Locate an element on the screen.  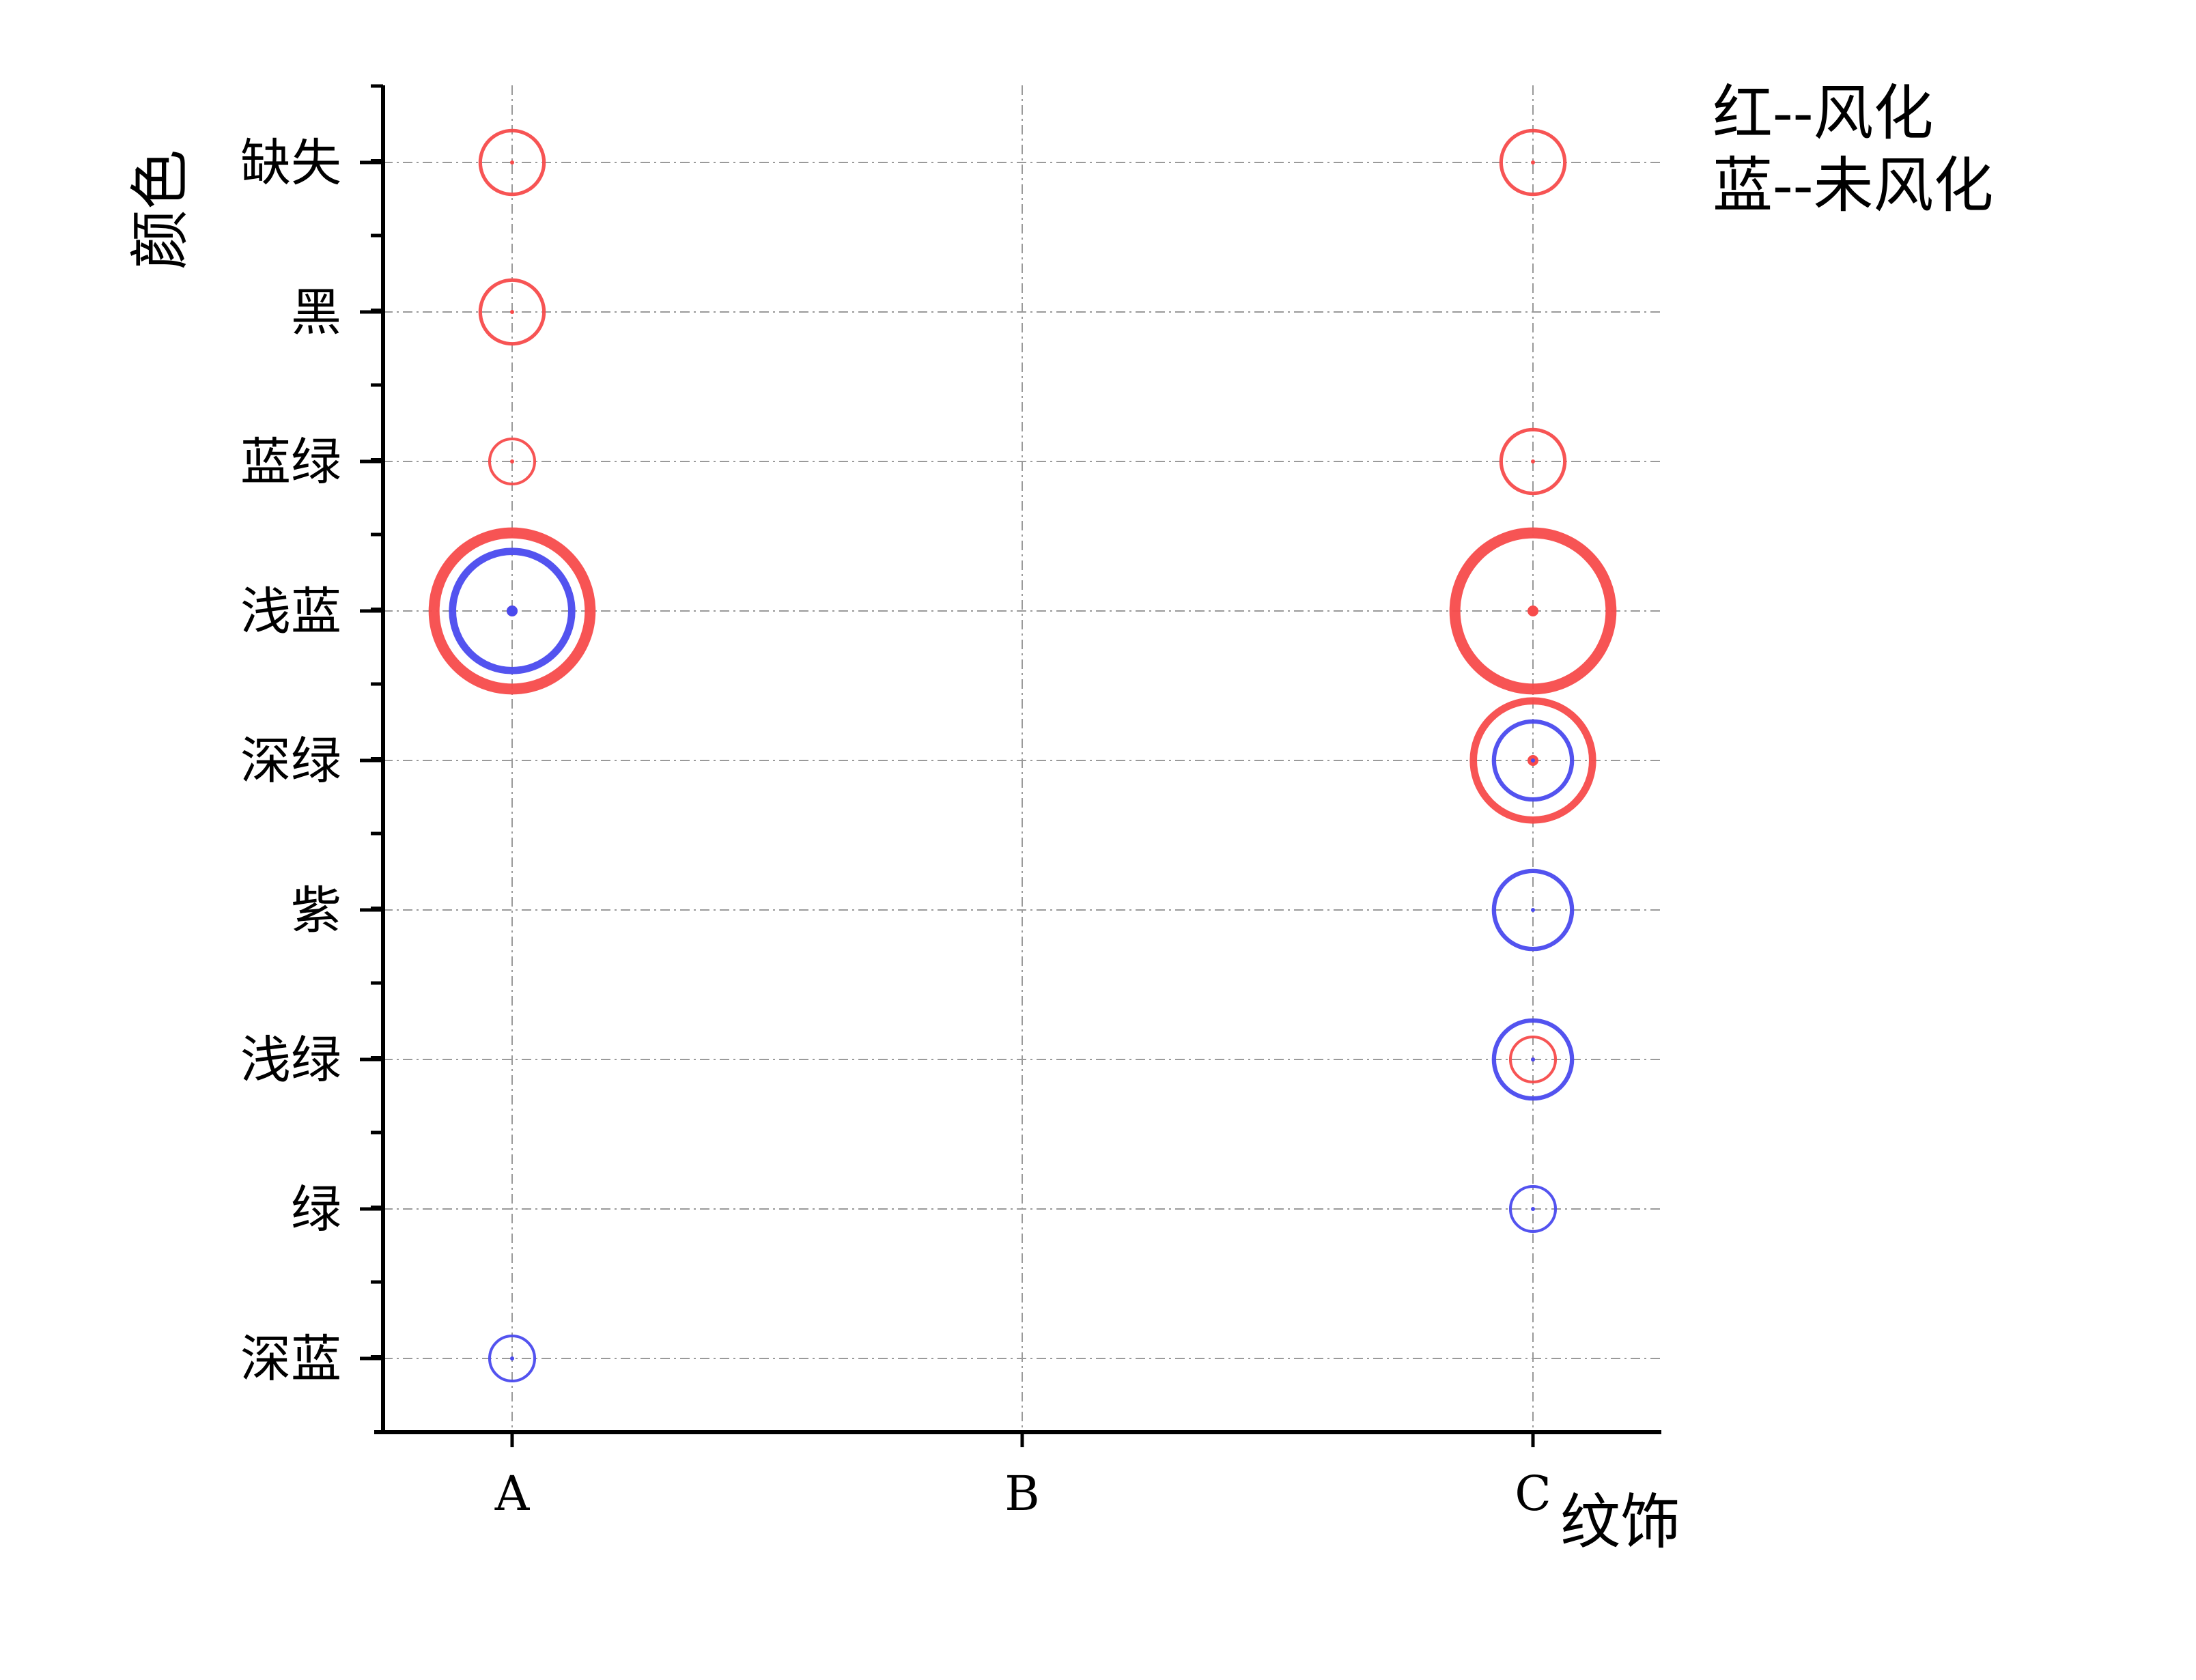
legend-note-weathered: 红--风化 is located at coordinates (1823, 113).